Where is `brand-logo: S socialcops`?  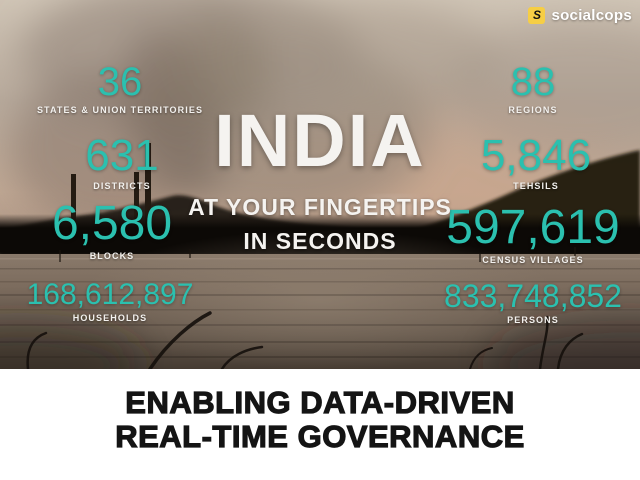 brand-logo: S socialcops is located at coordinates (580, 15).